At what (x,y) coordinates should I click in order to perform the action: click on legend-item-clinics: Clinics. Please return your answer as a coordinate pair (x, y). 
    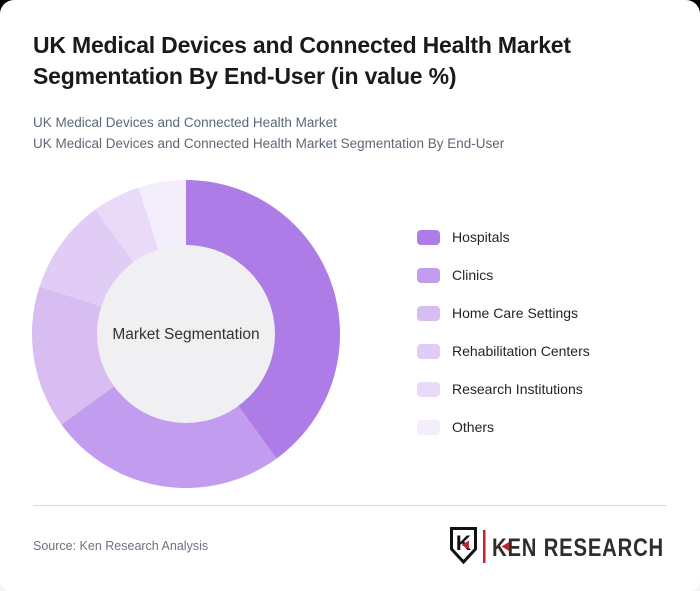
    Looking at the image, I should click on (542, 275).